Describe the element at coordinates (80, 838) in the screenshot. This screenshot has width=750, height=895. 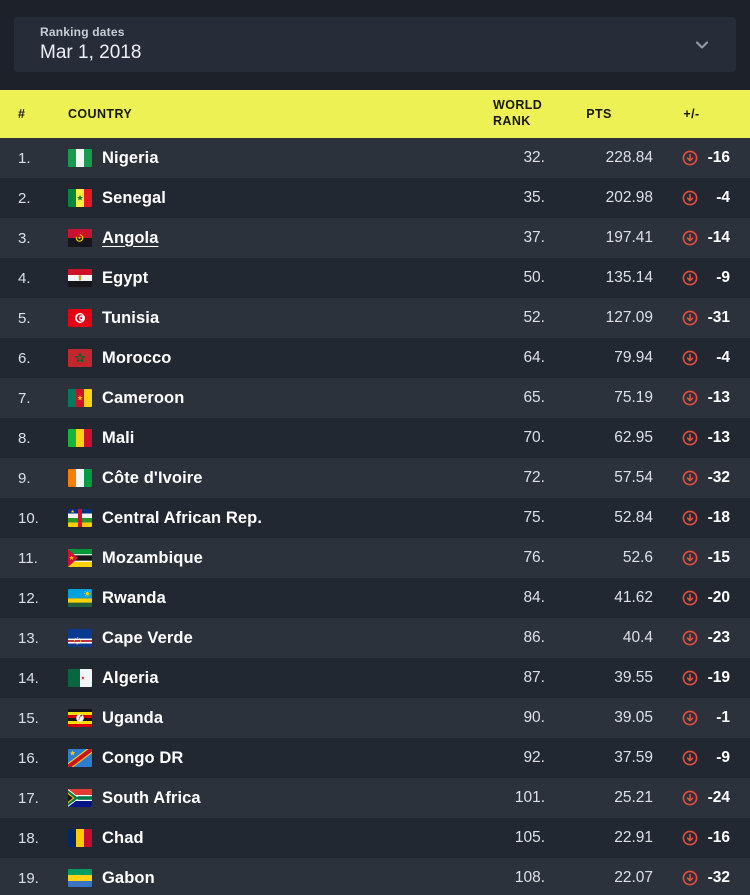
I see `flag-chad-icon` at that location.